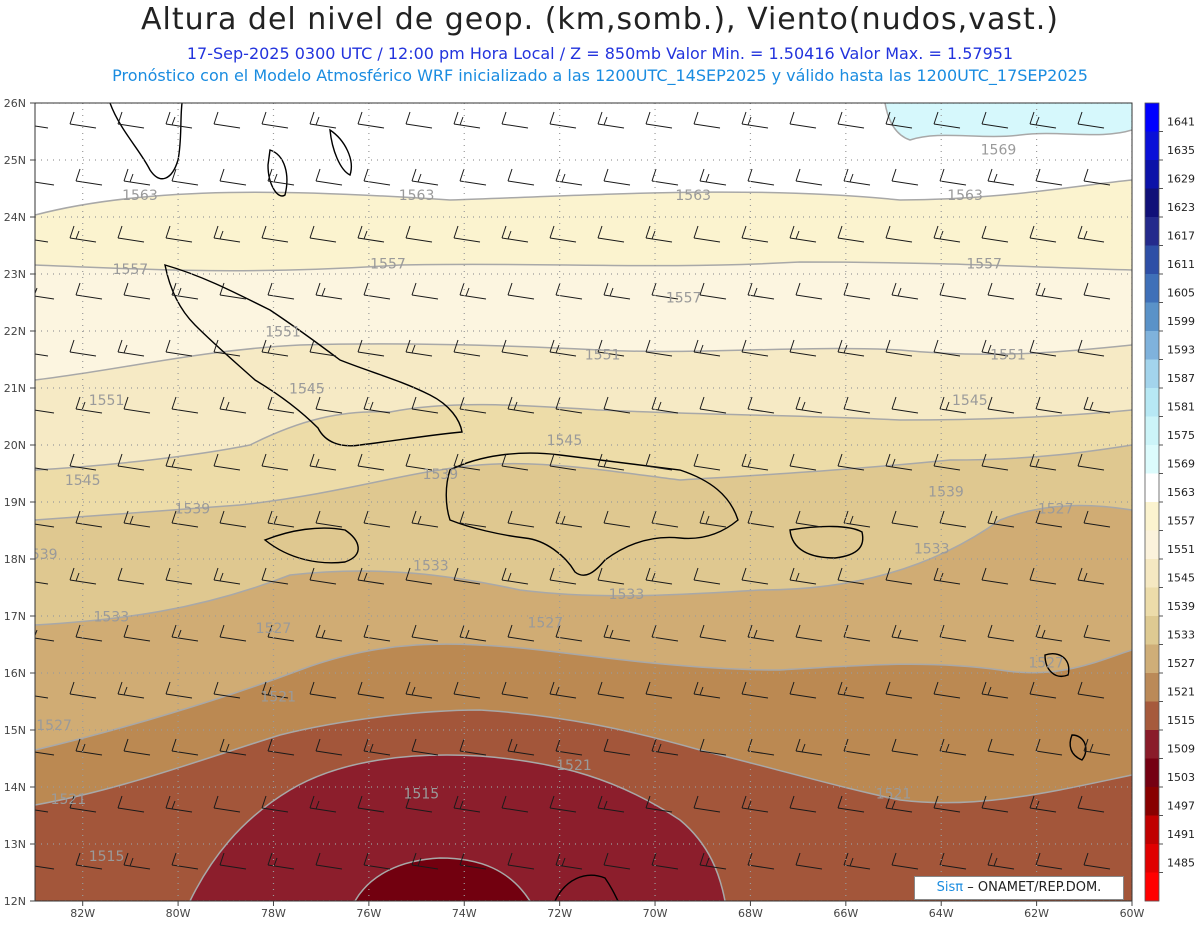 The image size is (1200, 927). What do you see at coordinates (1019, 888) in the screenshot?
I see `credit-box: Sisπ – ONAMET/REP.DOM.` at bounding box center [1019, 888].